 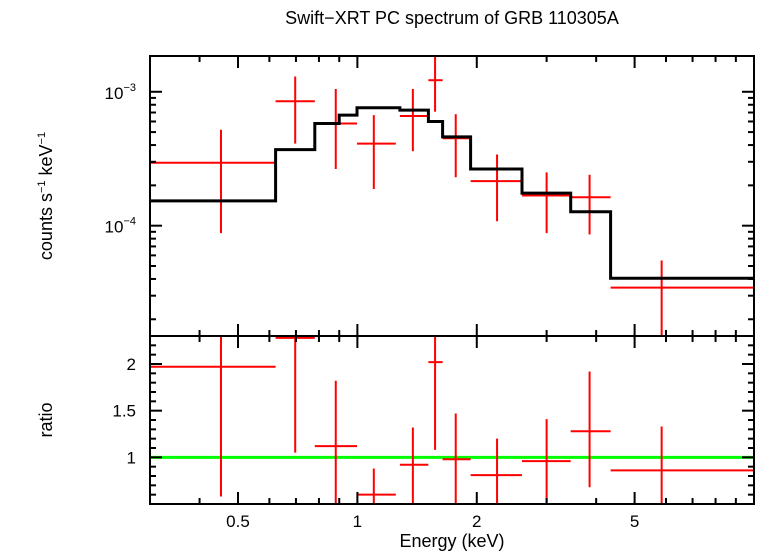 I want to click on ratio-y-tick-labels: 11.52, so click(x=124, y=411).